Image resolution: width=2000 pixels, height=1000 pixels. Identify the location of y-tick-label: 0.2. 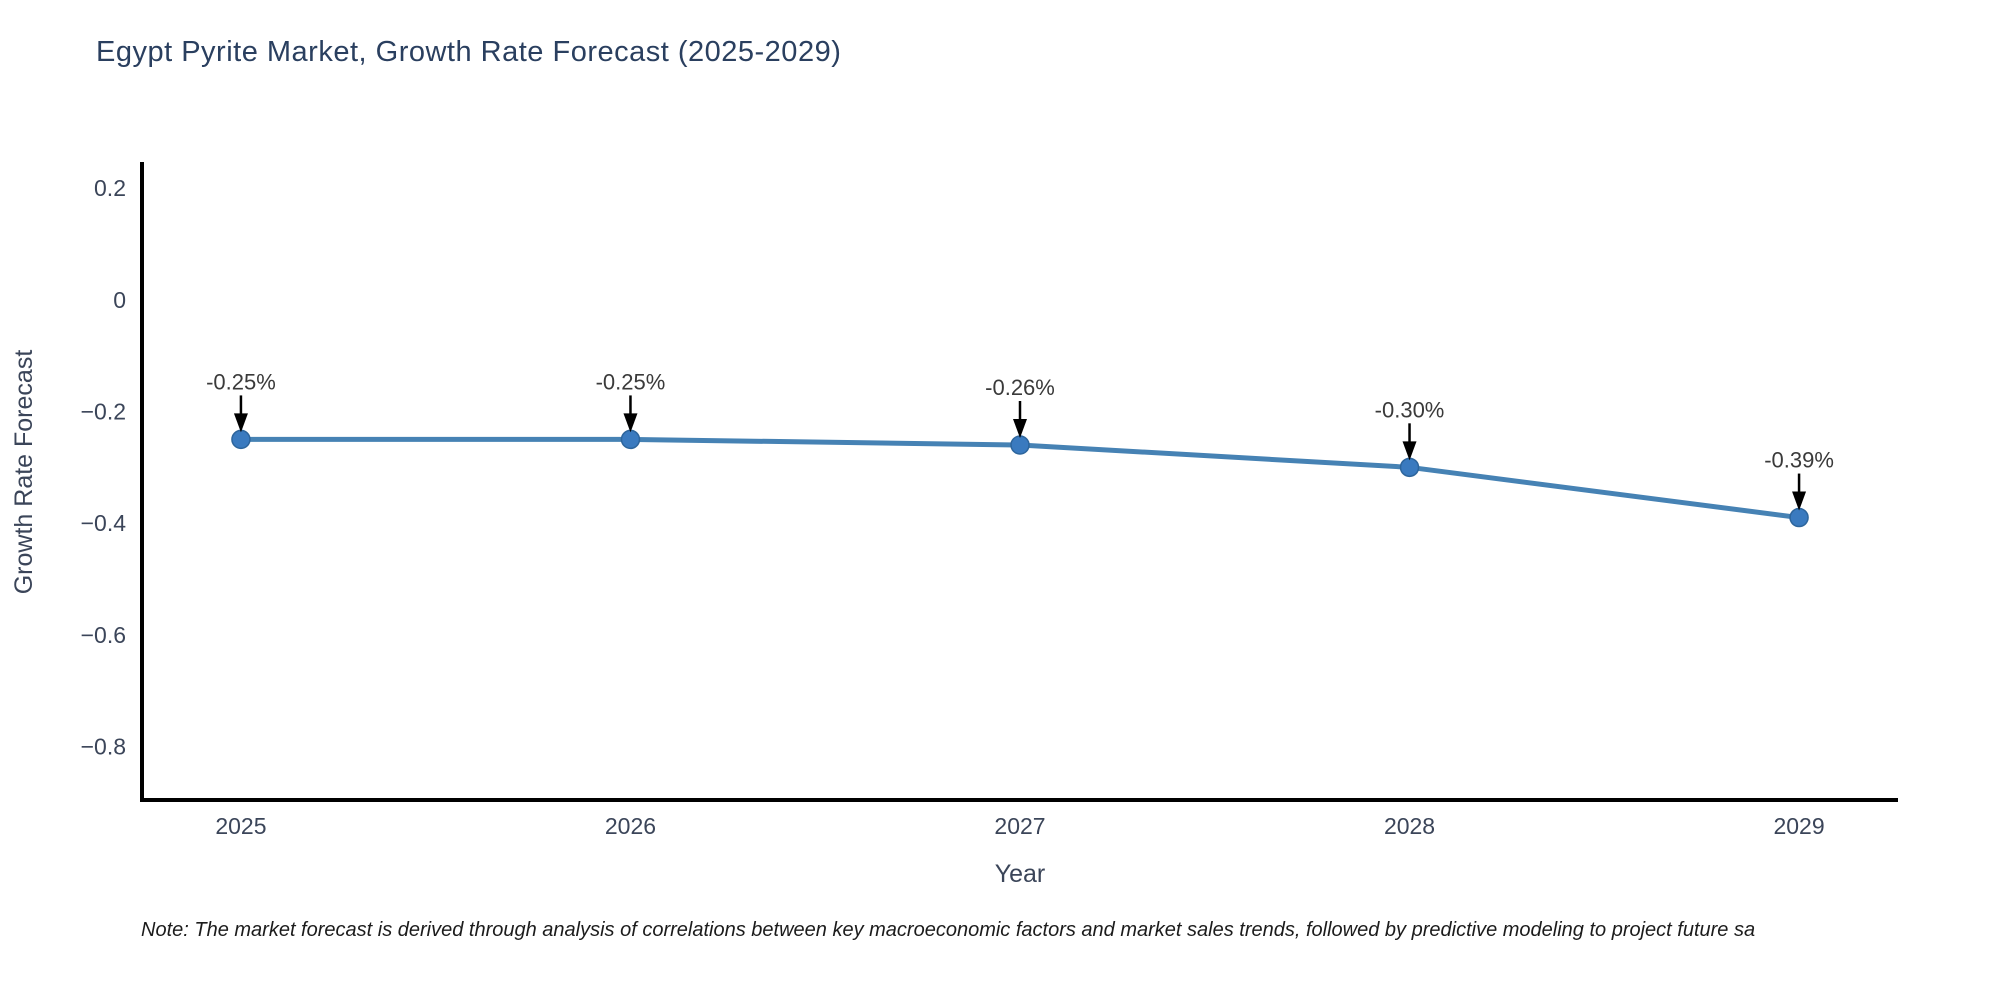
(110, 188).